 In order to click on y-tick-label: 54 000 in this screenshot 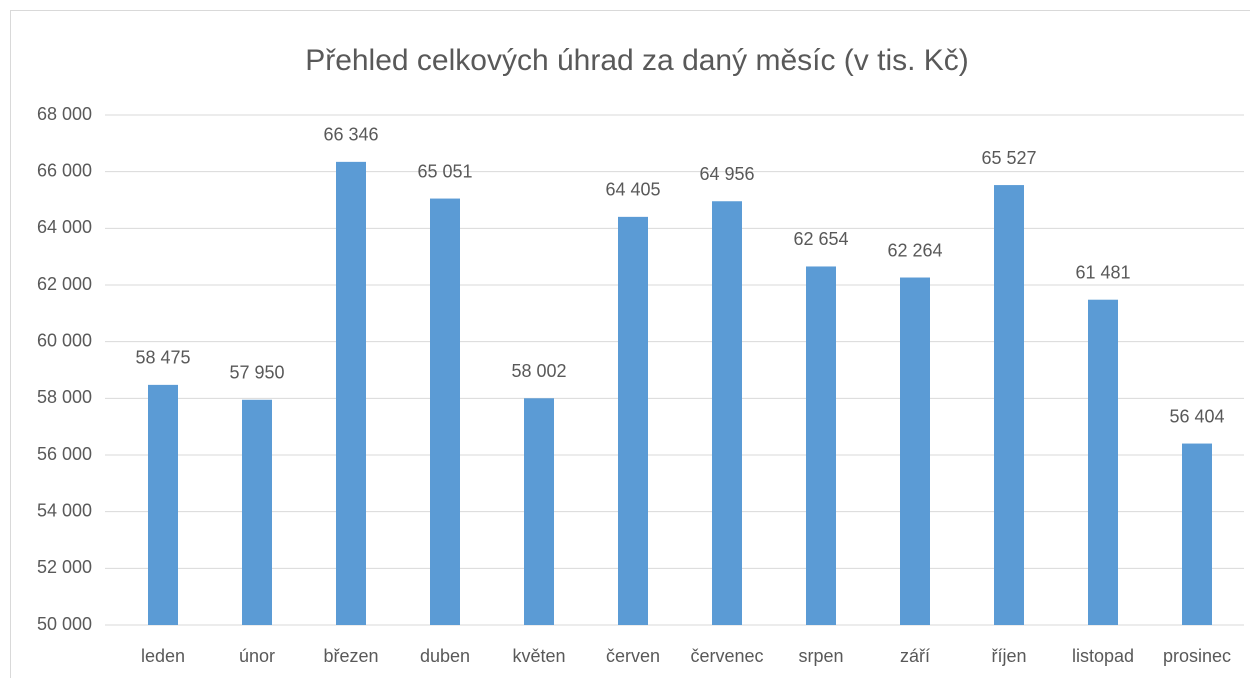, I will do `click(64, 510)`.